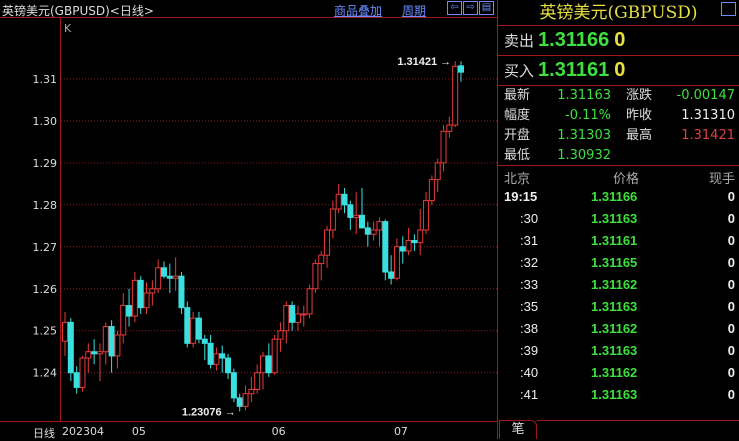  Describe the element at coordinates (618, 307) in the screenshot. I see `tick-row: :35 1.31163 0` at that location.